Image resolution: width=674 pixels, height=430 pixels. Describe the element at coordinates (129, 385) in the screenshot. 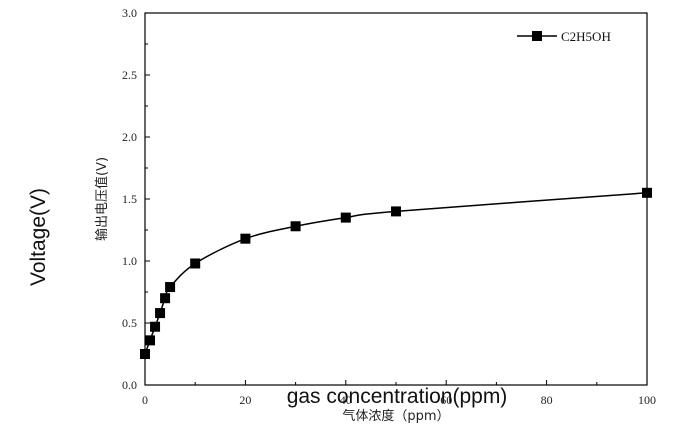

I see `y-tick-label: 0.0` at that location.